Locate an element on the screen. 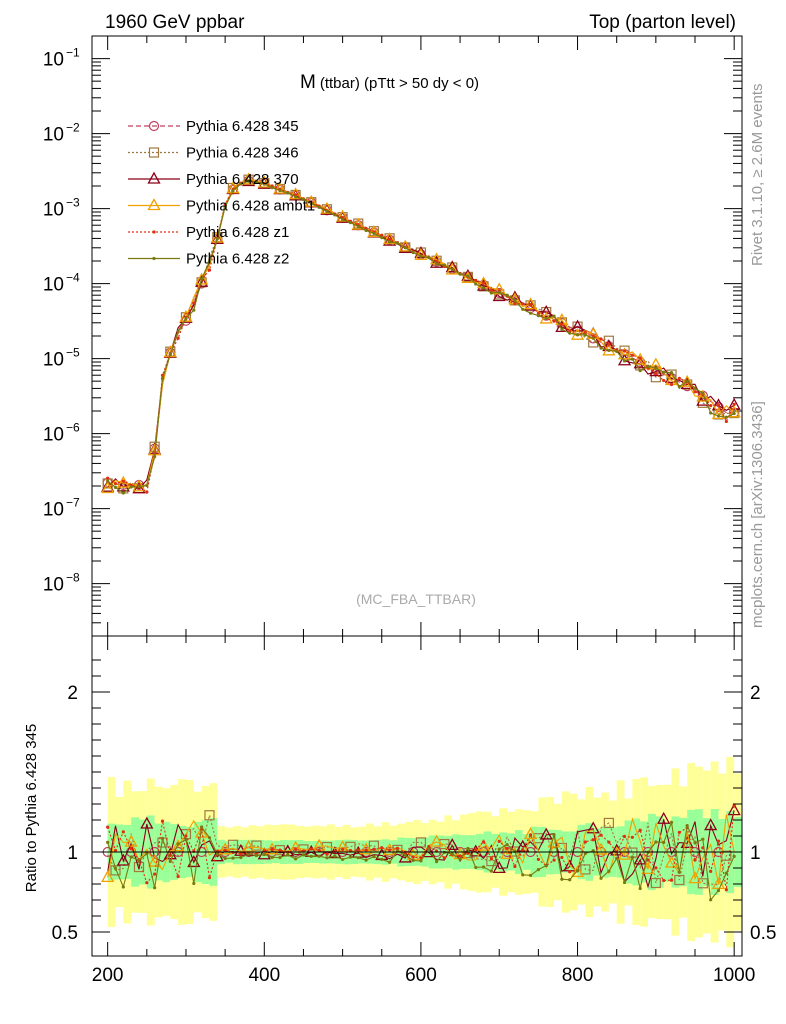 This screenshot has height=1024, width=786. mcplots-label: mcplots.cern.ch [arXiv:1306.3436] is located at coordinates (757, 514).